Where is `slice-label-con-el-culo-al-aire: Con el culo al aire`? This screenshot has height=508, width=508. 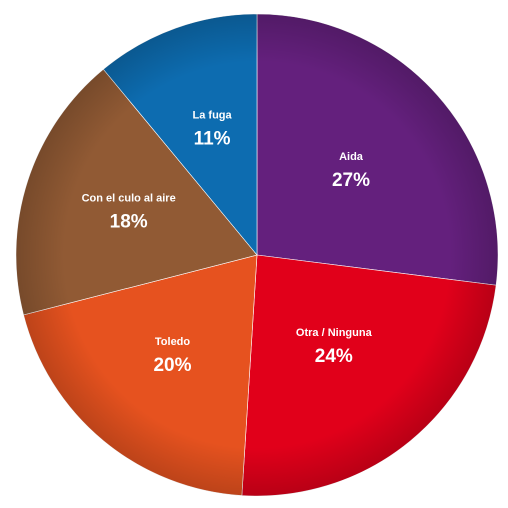
slice-label-con-el-culo-al-aire: Con el culo al aire is located at coordinates (129, 198).